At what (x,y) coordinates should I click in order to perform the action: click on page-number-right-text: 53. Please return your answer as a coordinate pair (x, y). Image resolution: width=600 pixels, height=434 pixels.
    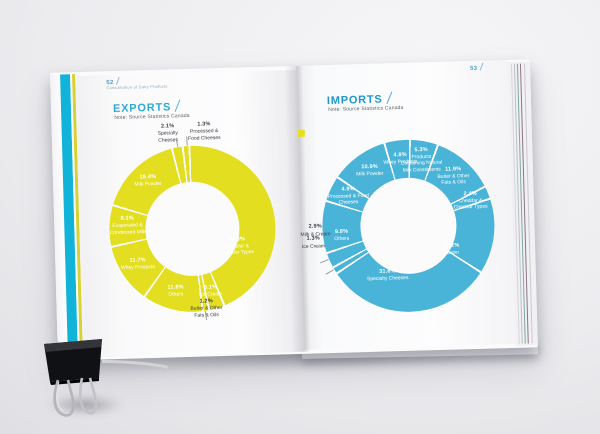
    Looking at the image, I should click on (473, 69).